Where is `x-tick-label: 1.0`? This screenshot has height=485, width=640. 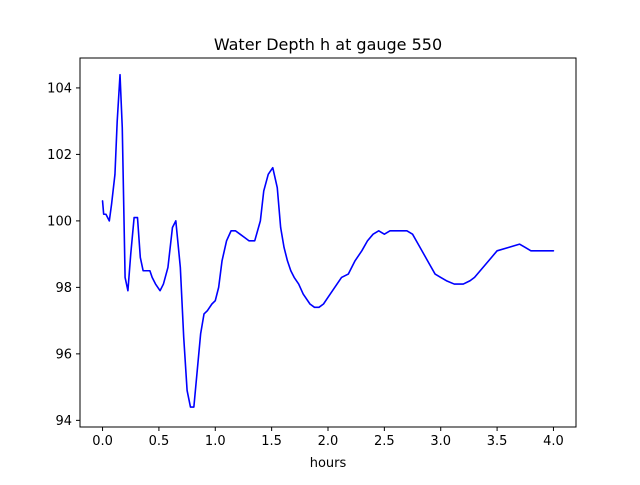
x-tick-label: 1.0 is located at coordinates (215, 441).